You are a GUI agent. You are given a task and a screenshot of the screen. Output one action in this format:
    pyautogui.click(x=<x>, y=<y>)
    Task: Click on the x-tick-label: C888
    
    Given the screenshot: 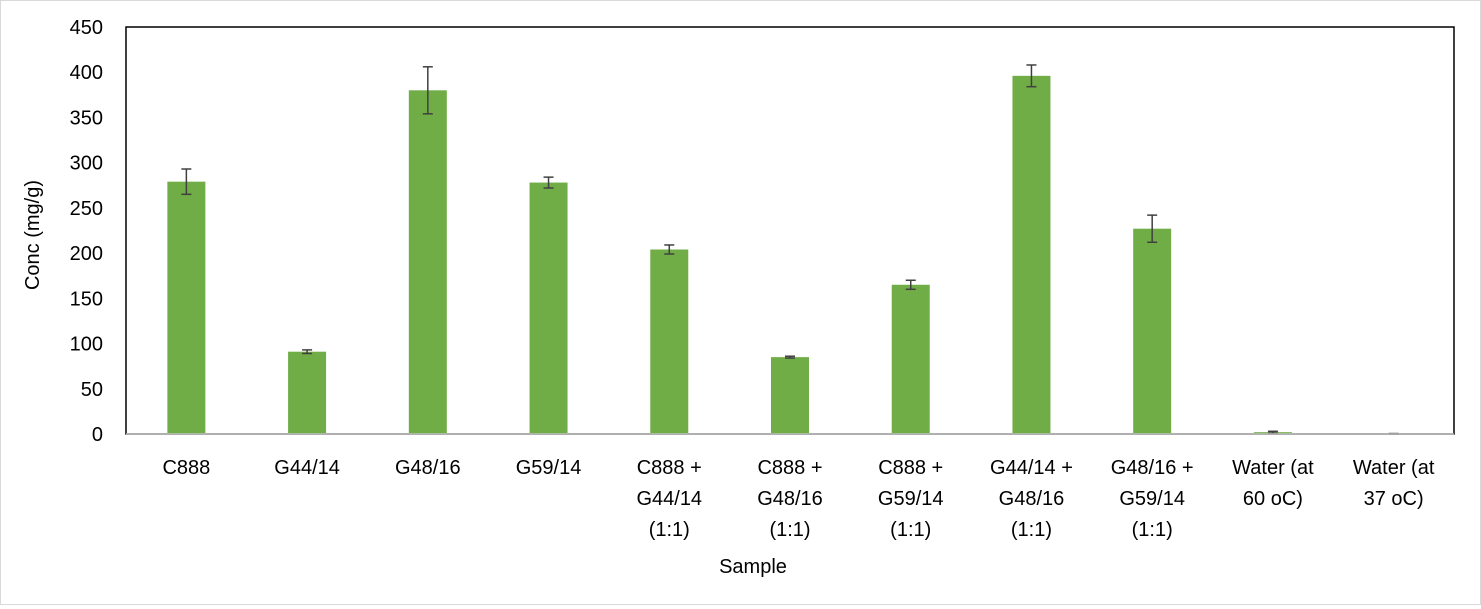 What is the action you would take?
    pyautogui.click(x=186, y=468)
    